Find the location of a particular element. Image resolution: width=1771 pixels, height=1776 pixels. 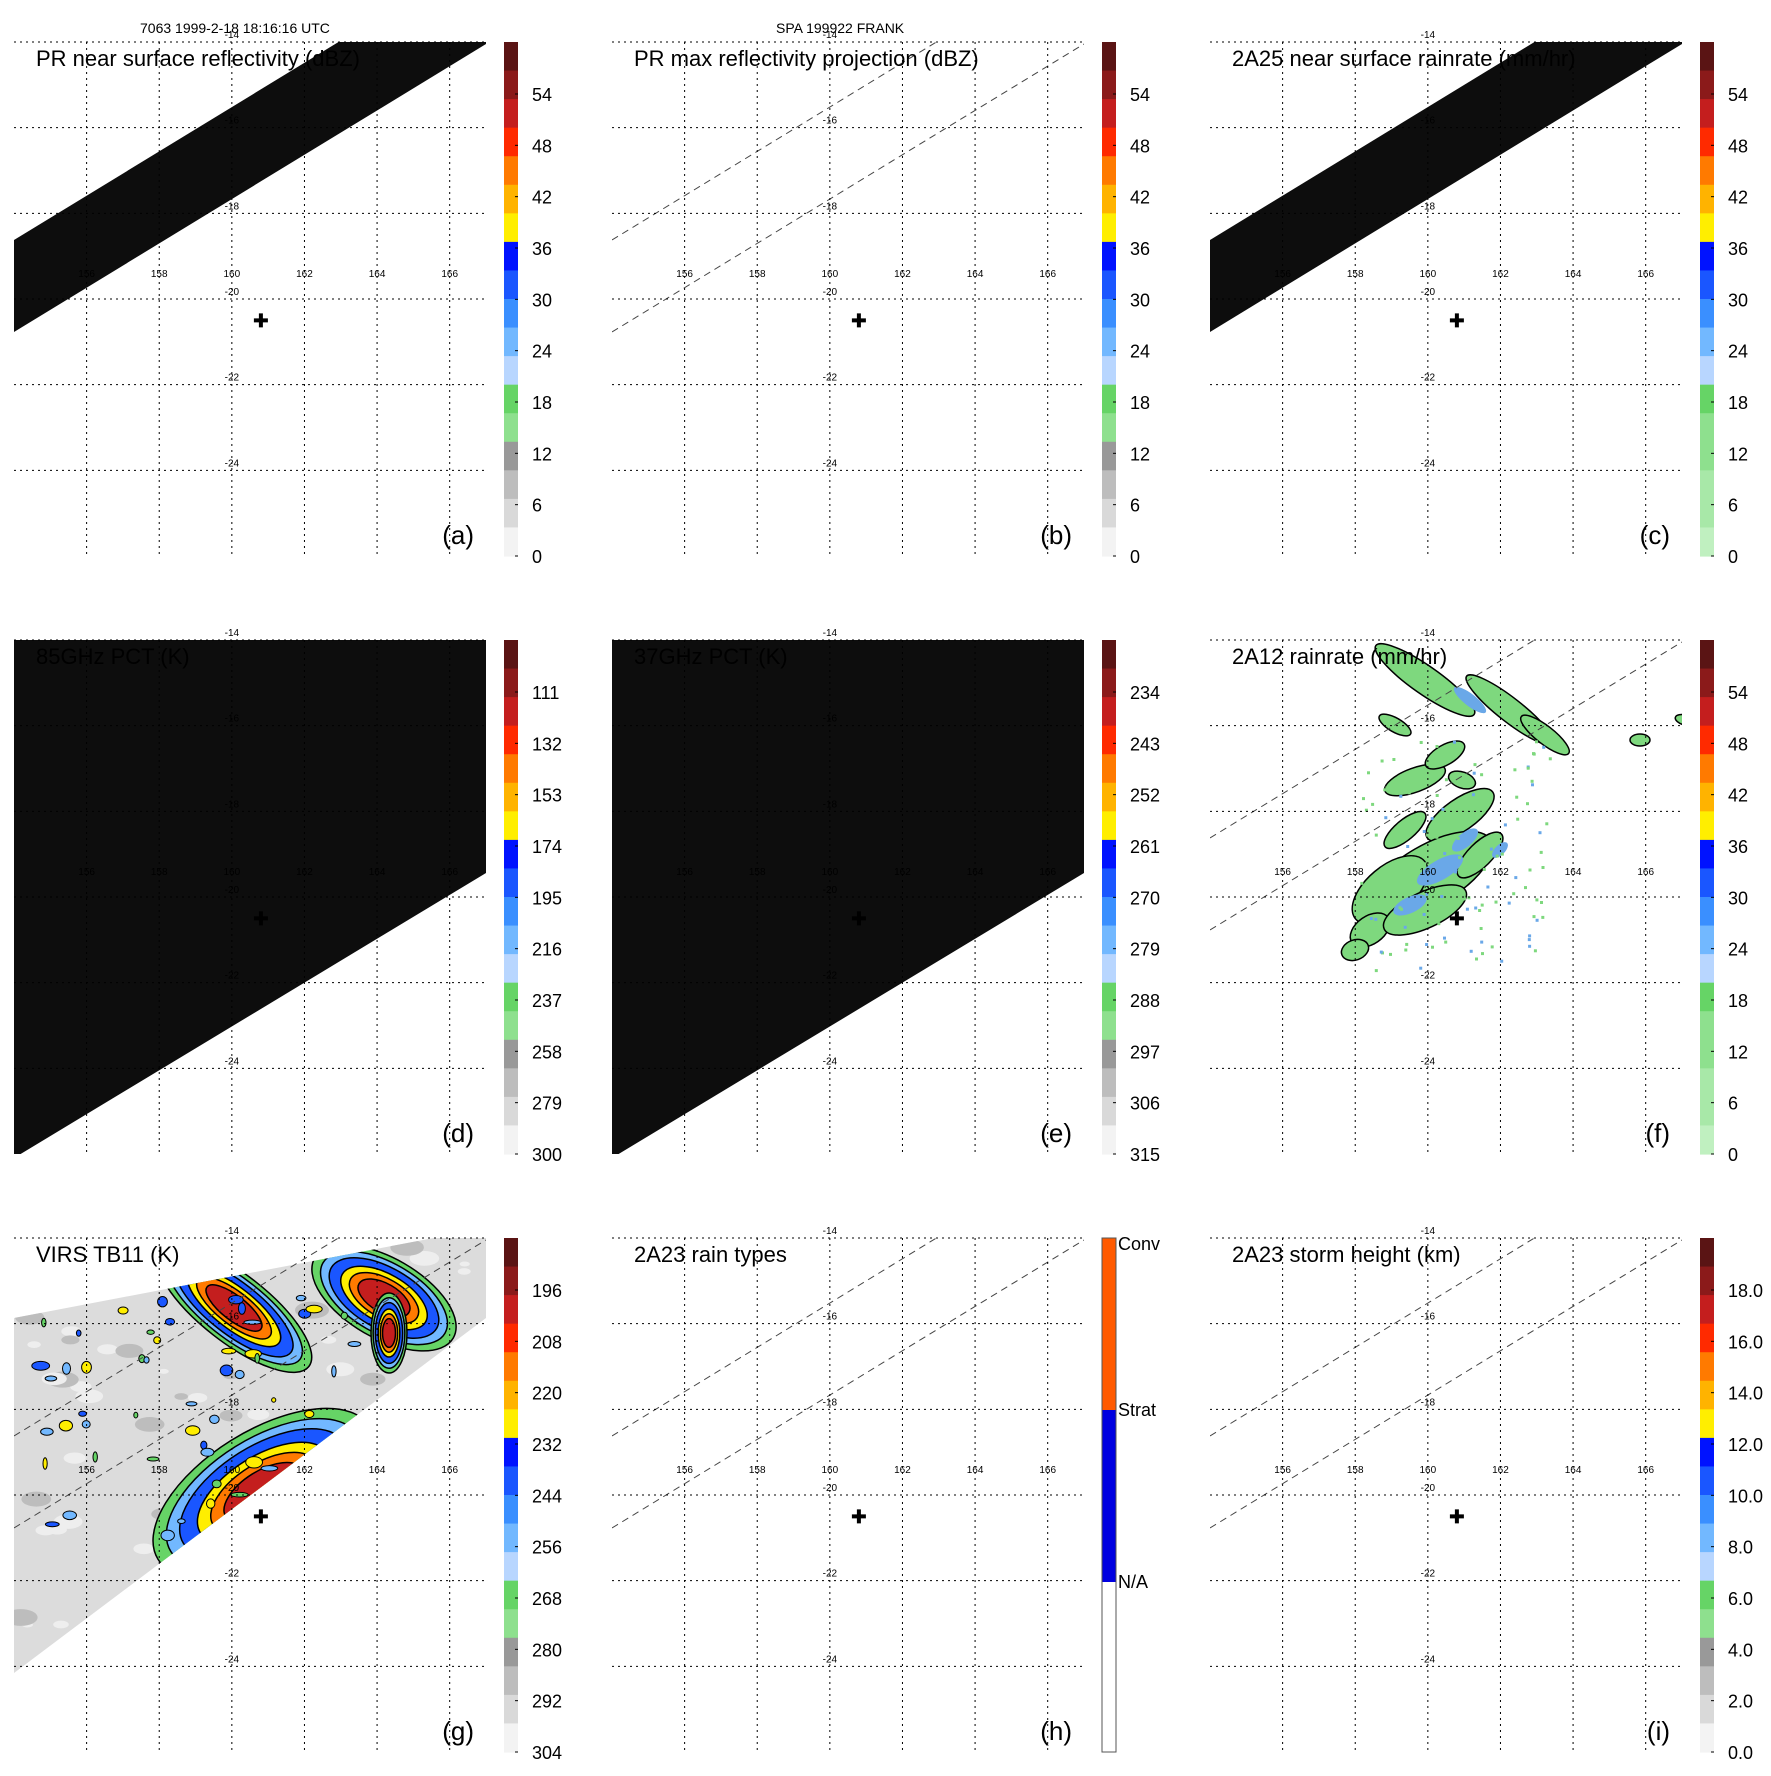

colorbar-tick: 12.0 is located at coordinates (1745, 1445).